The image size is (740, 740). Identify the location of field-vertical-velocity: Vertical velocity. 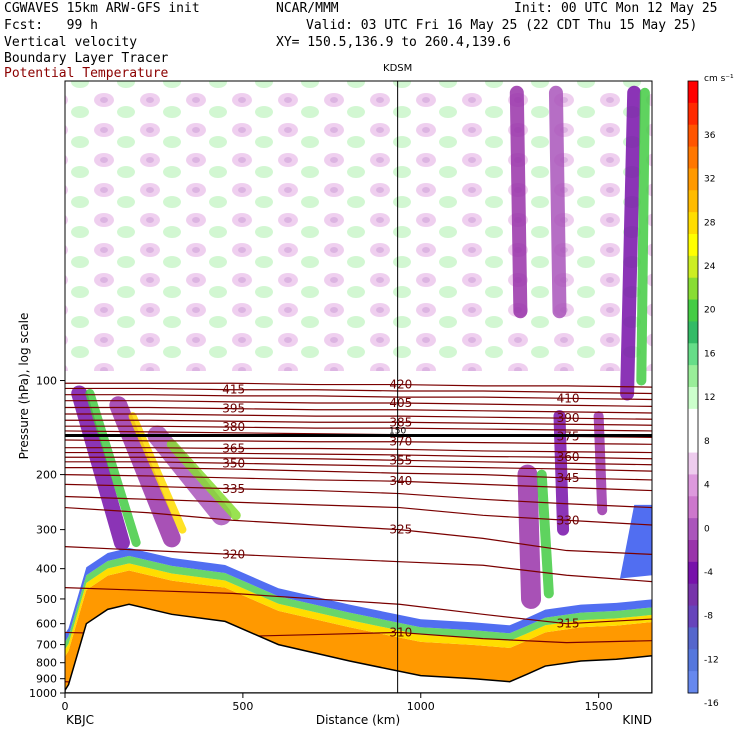
(71, 42).